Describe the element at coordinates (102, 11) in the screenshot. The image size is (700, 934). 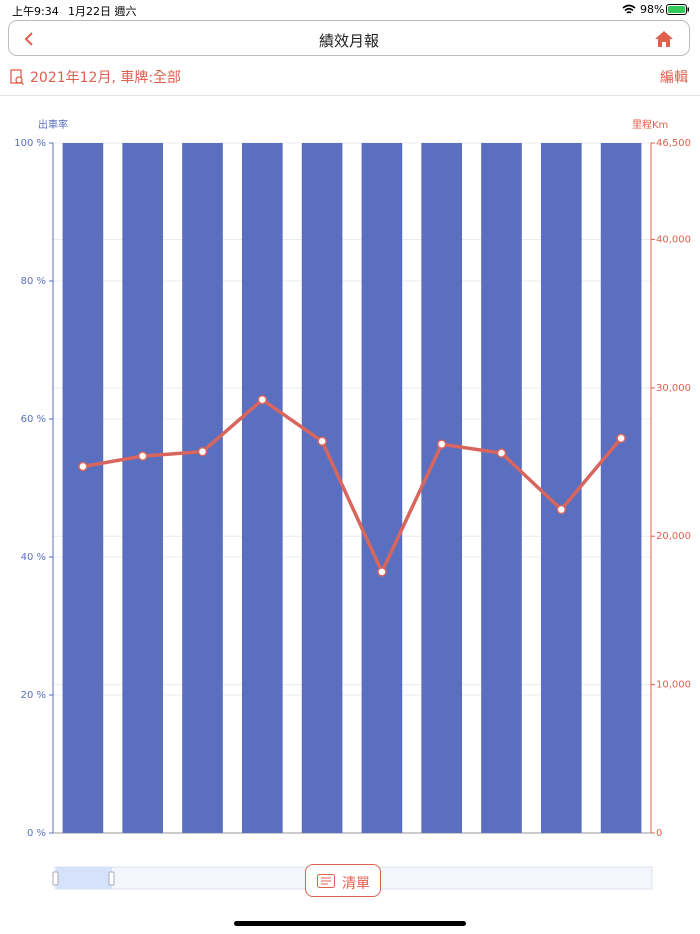
I see `date: 1月22日 週六` at that location.